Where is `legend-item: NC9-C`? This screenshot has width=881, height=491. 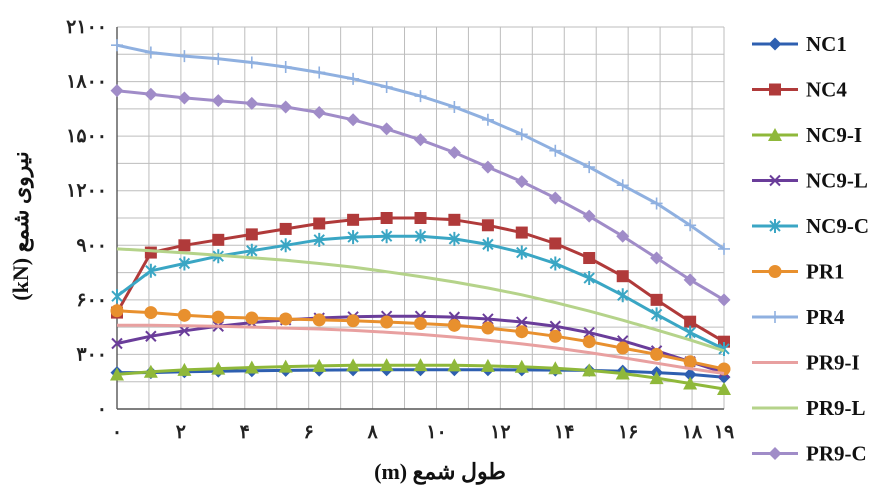
legend-item: NC9-C is located at coordinates (810, 226).